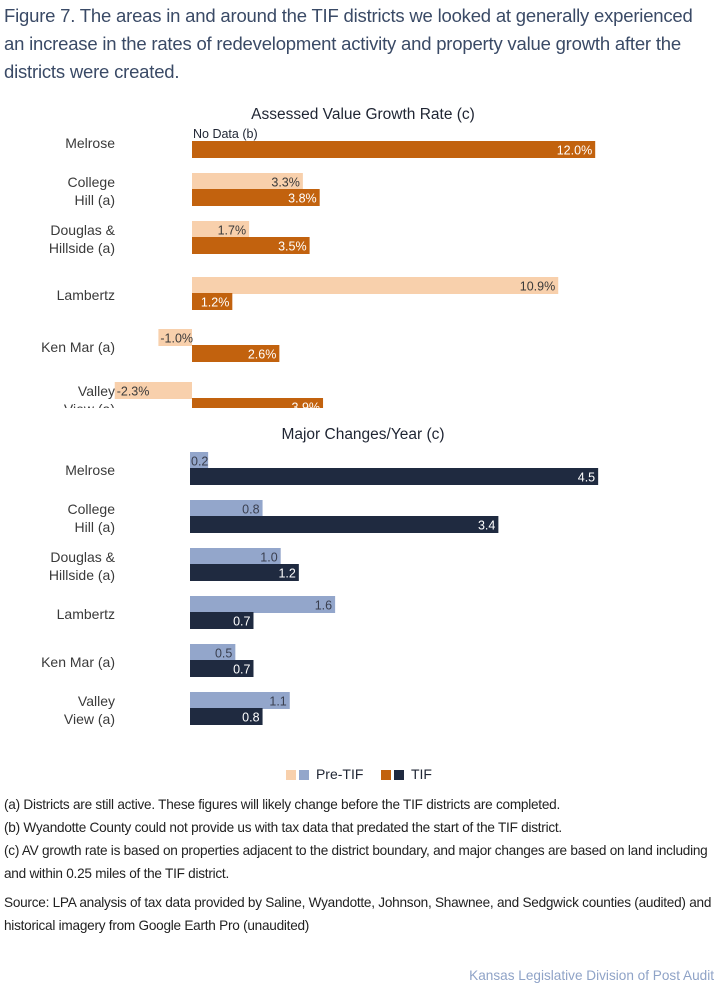 Image resolution: width=718 pixels, height=993 pixels. I want to click on legend-swatch-av-tif, so click(386, 775).